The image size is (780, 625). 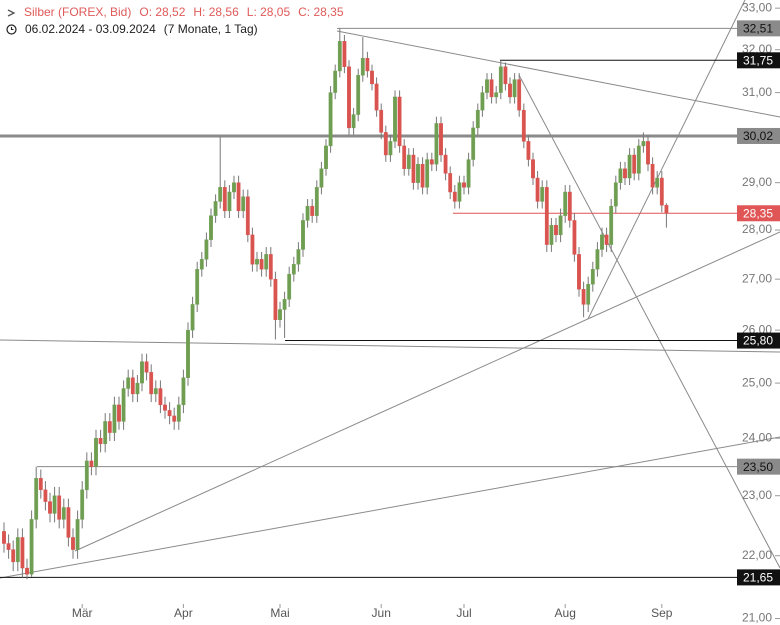 What do you see at coordinates (758, 136) in the screenshot?
I see `level-label: 30,02` at bounding box center [758, 136].